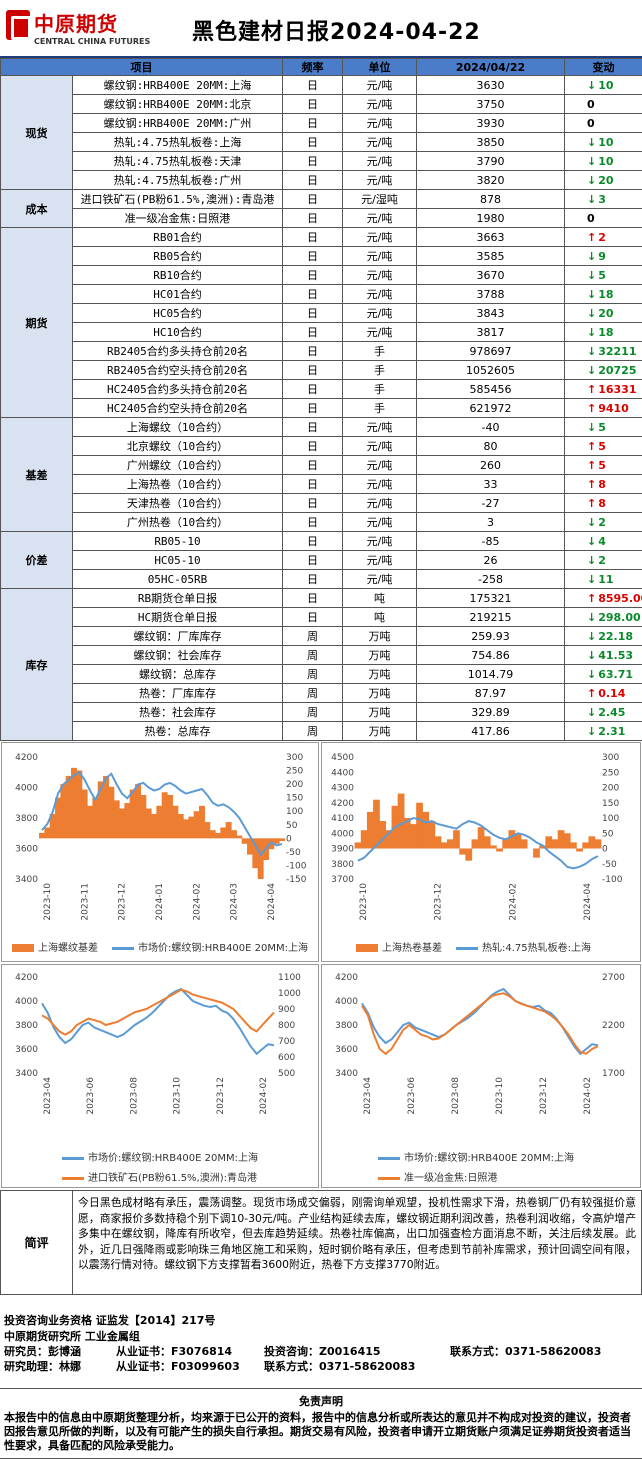 This screenshot has height=1459, width=642. I want to click on value: 3670, so click(490, 275).